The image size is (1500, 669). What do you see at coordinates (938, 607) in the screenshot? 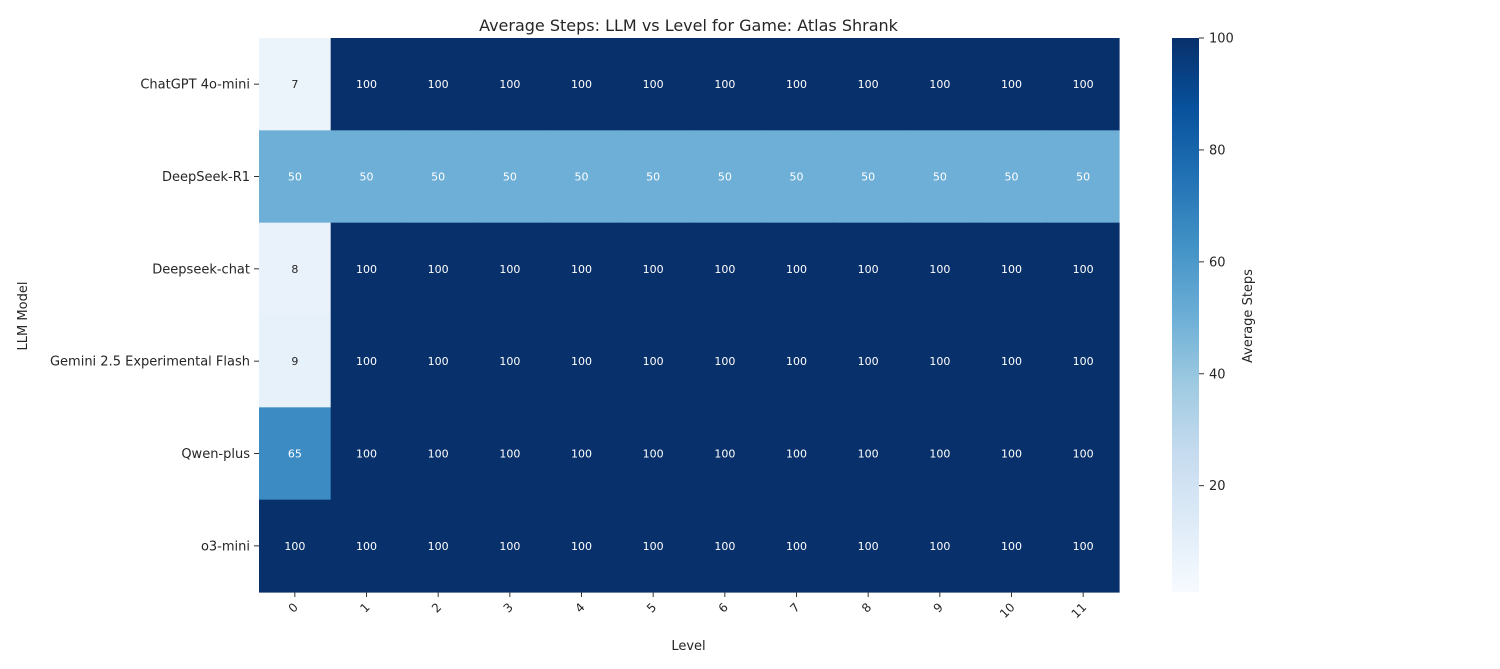
I see `x-tick-label: 9` at bounding box center [938, 607].